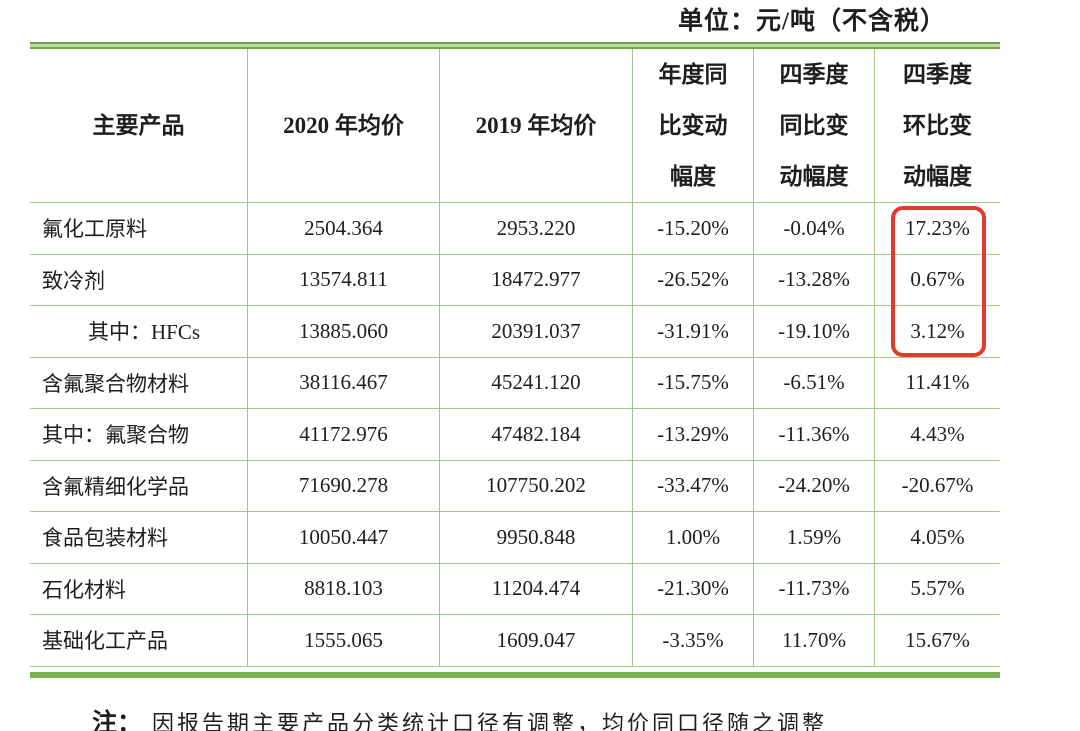 This screenshot has width=1080, height=731. What do you see at coordinates (814, 382) in the screenshot?
I see `cell-q4-yoy: -6.51%` at bounding box center [814, 382].